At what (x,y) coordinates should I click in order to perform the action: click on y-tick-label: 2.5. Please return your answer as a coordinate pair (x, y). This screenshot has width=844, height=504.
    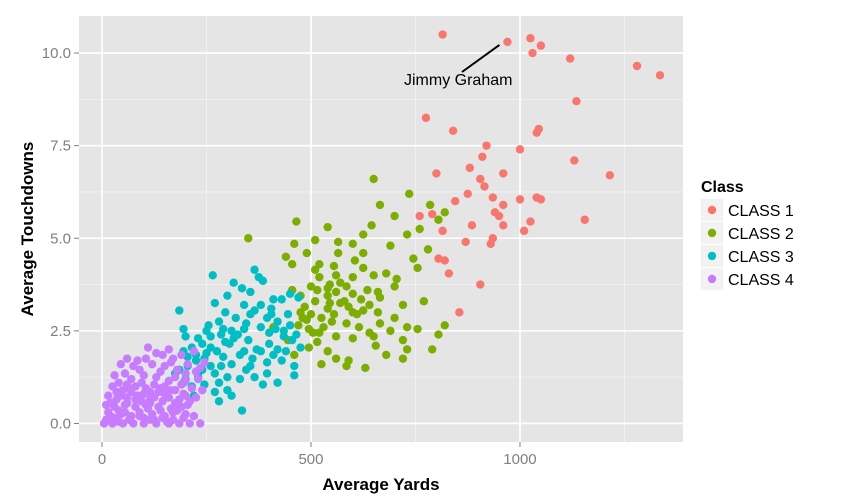
    Looking at the image, I should click on (60, 331).